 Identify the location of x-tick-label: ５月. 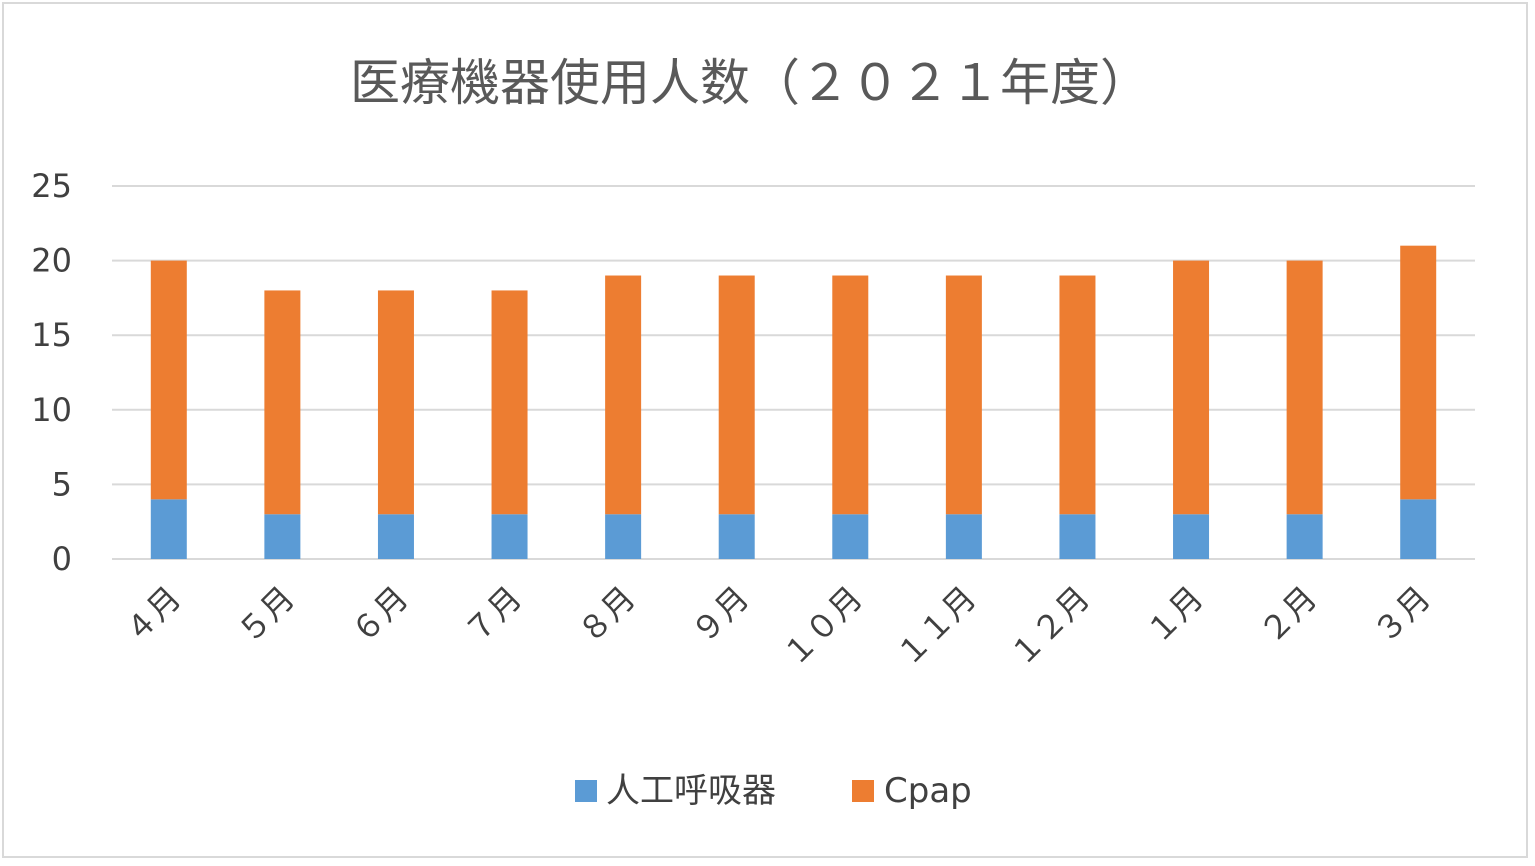
(266, 615).